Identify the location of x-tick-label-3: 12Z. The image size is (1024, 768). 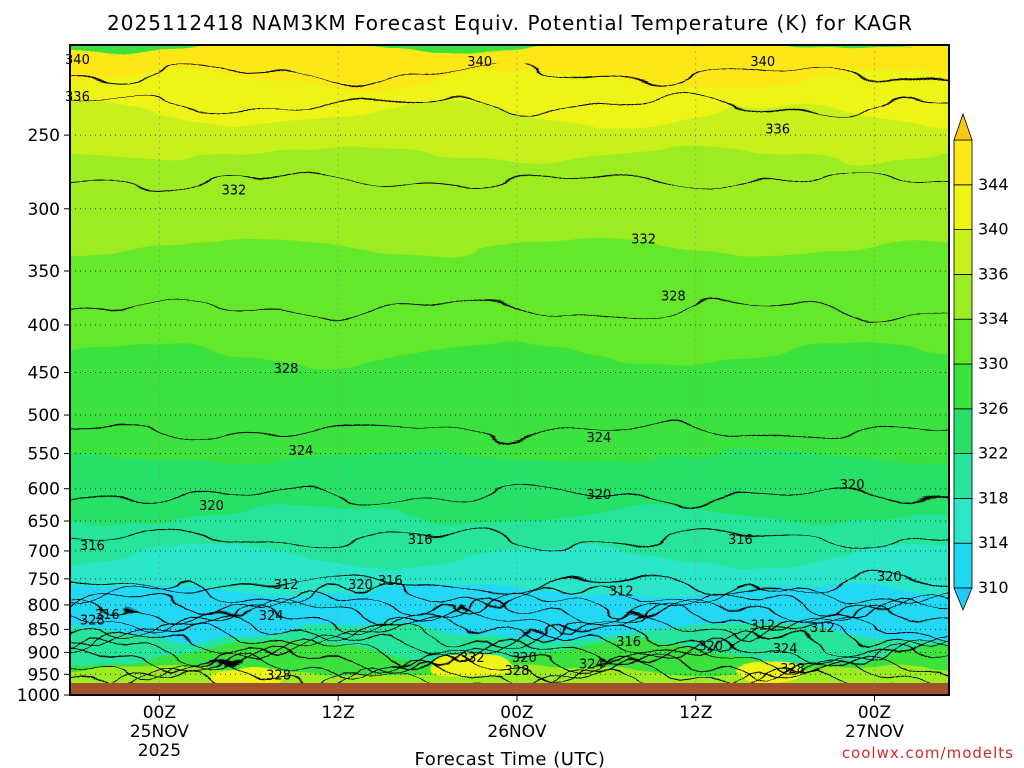
(695, 713).